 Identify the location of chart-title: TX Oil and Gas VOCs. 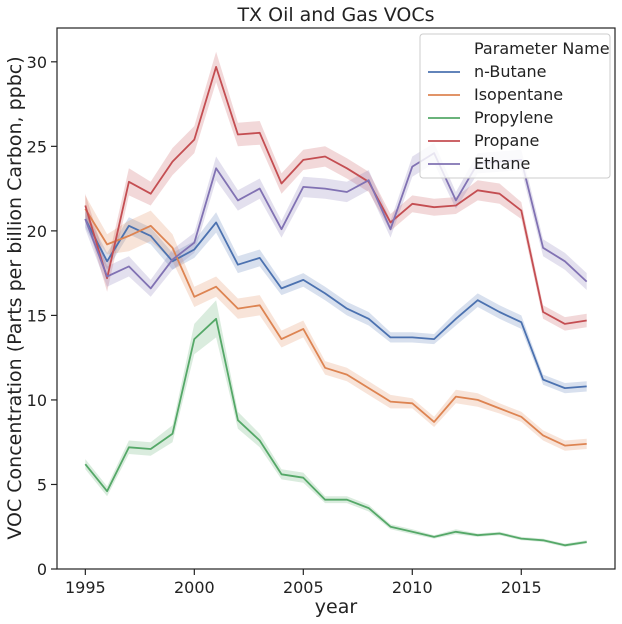
(335, 15).